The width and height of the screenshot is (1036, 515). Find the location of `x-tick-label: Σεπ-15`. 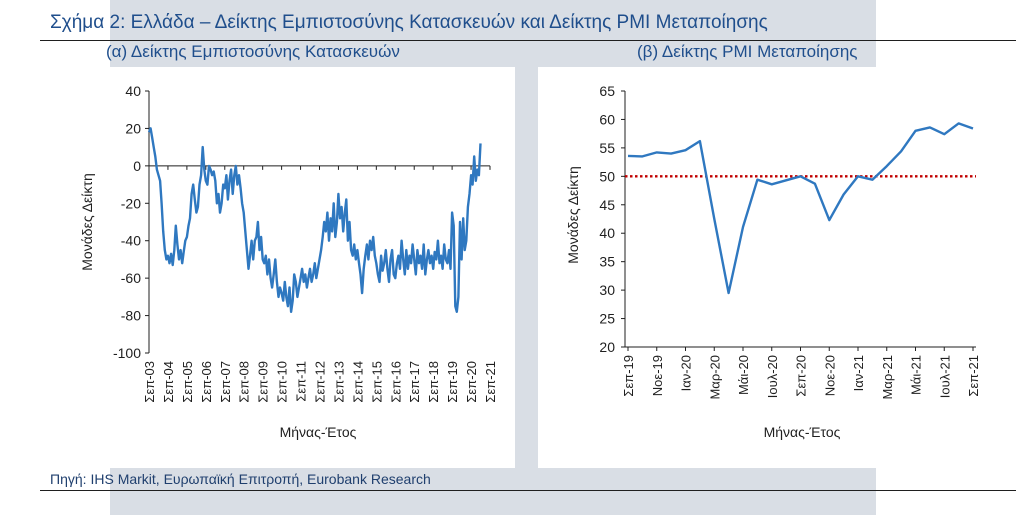

x-tick-label: Σεπ-15 is located at coordinates (376, 382).